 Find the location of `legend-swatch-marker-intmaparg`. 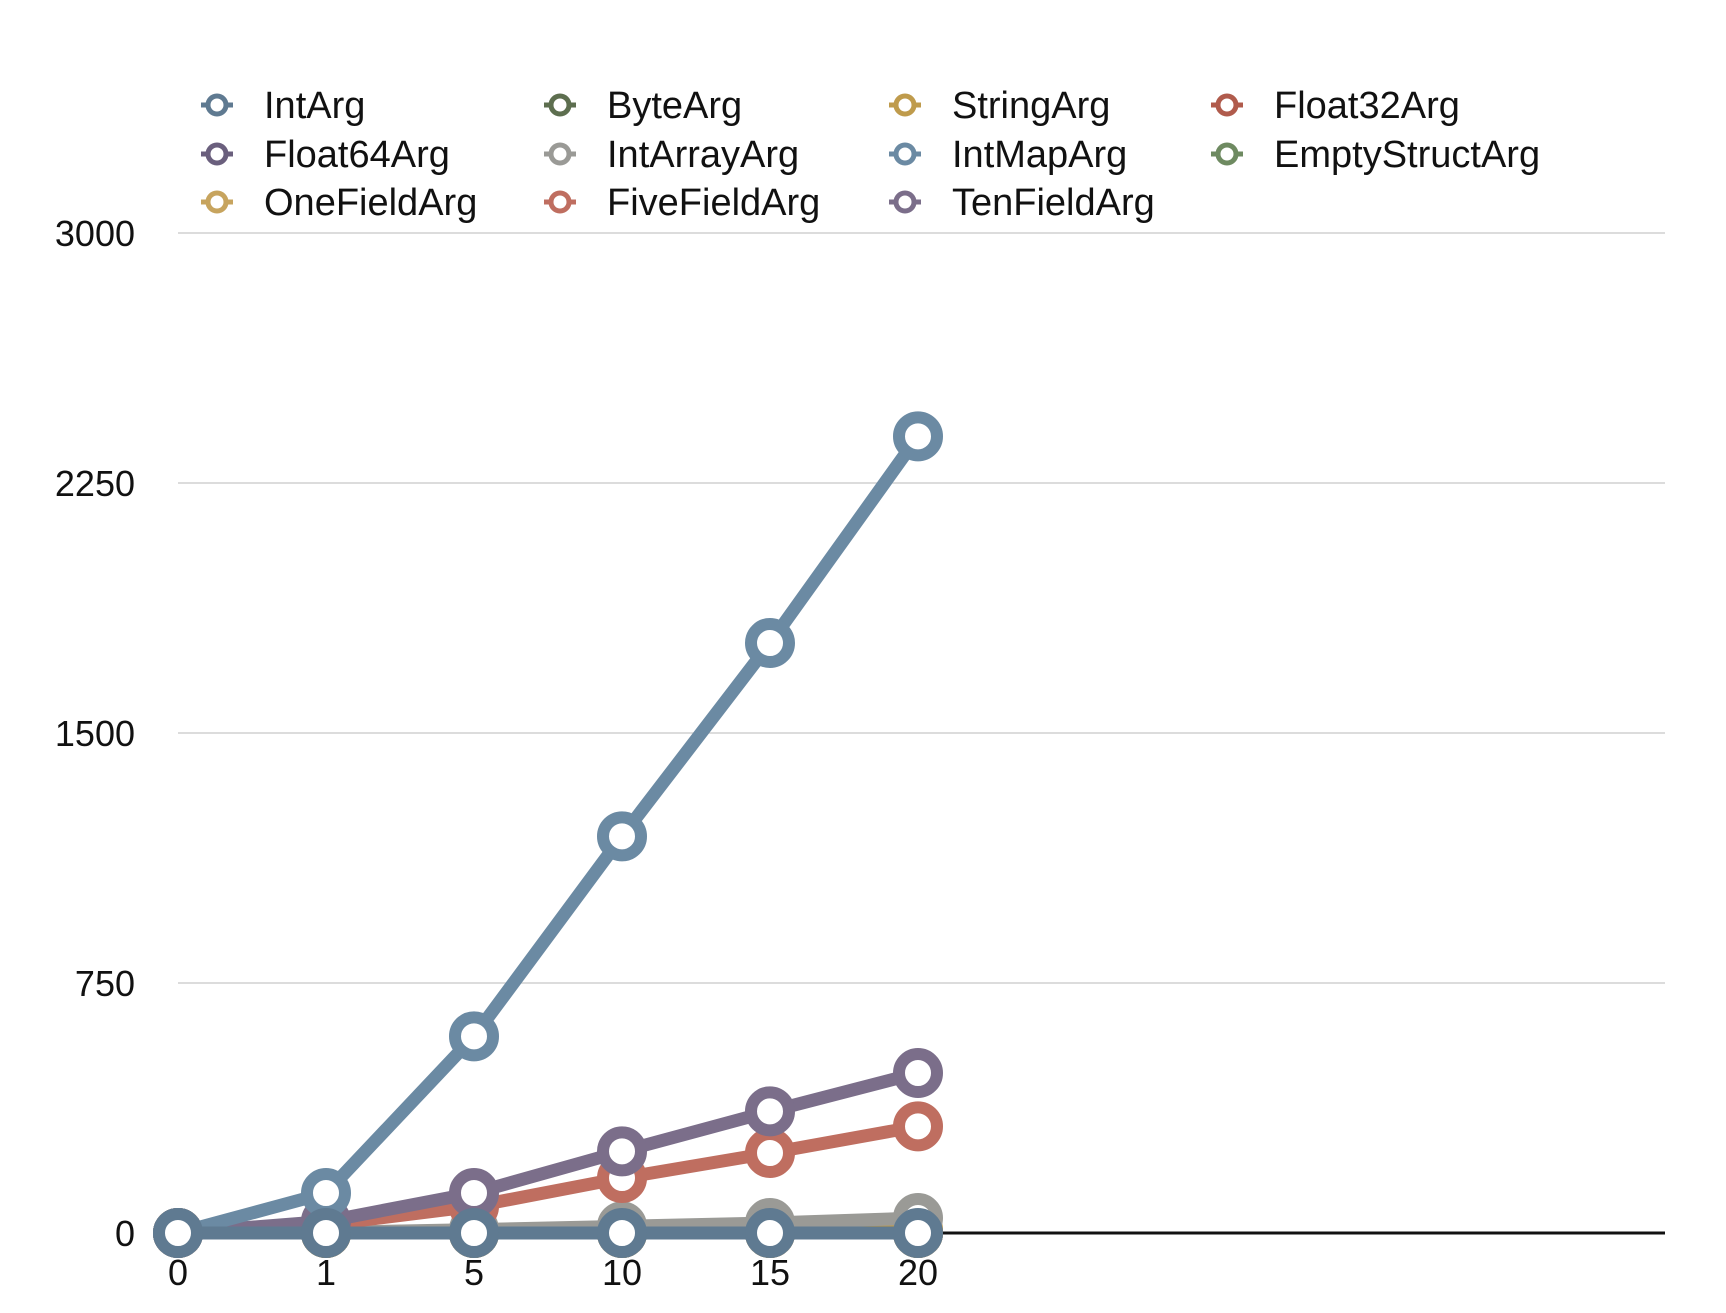

legend-swatch-marker-intmaparg is located at coordinates (905, 154).